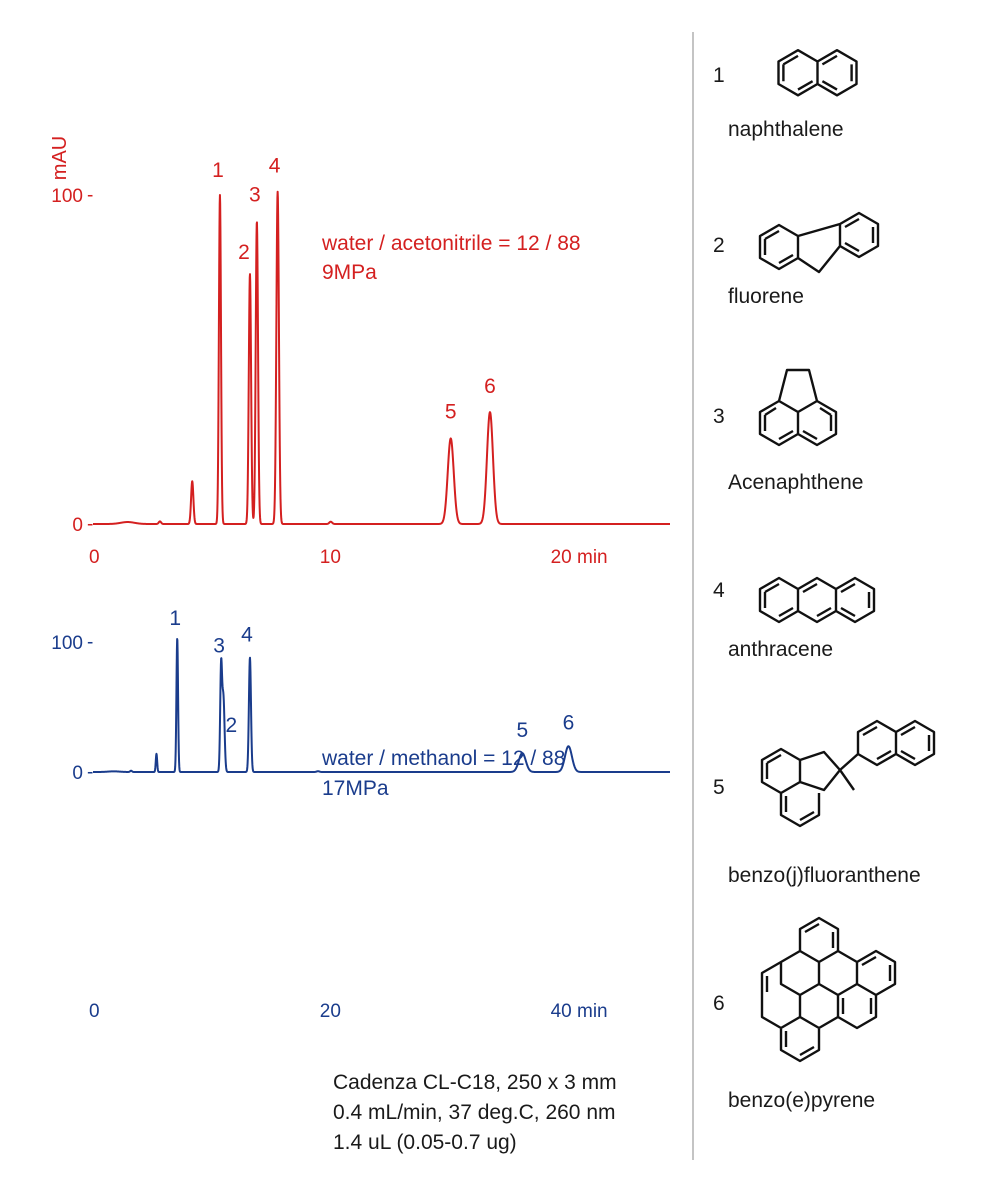 The width and height of the screenshot is (1000, 1186). What do you see at coordinates (719, 1003) in the screenshot?
I see `compound-number-6: 6` at bounding box center [719, 1003].